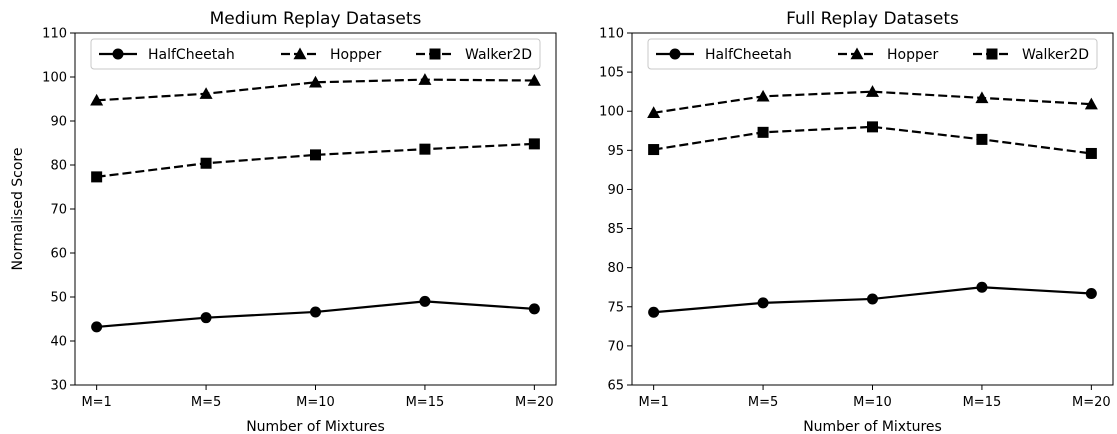 The width and height of the screenshot is (1117, 434). Describe the element at coordinates (615, 307) in the screenshot. I see `y-tick-label: 75` at that location.